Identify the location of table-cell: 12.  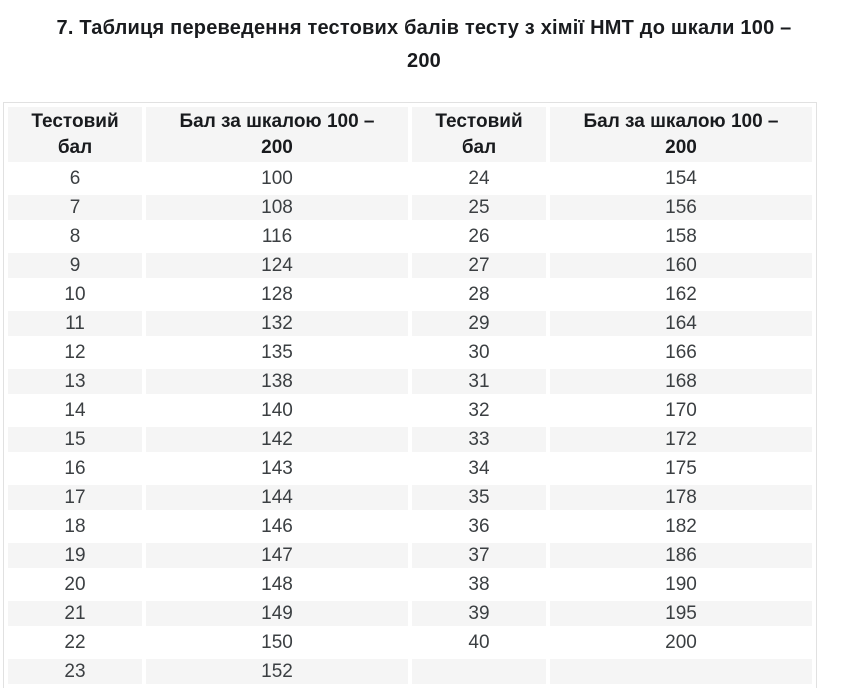
(75, 352).